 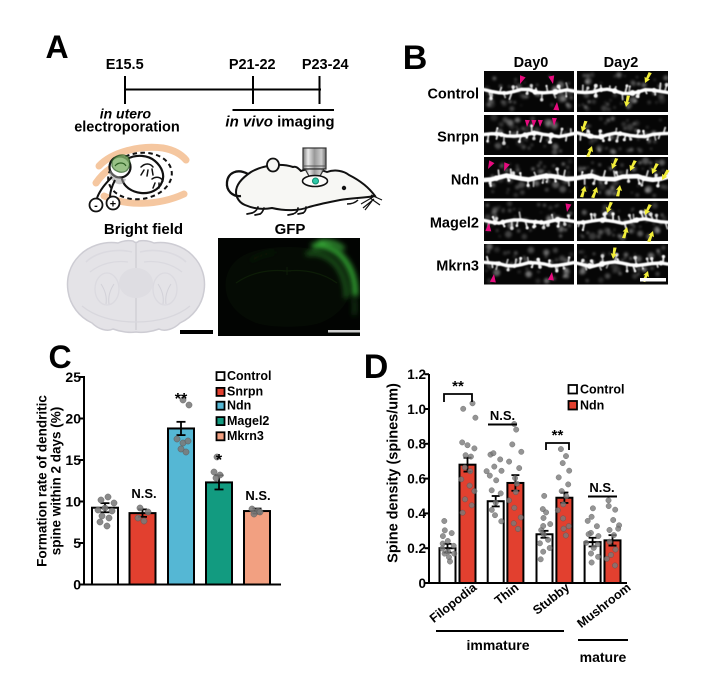 I want to click on svg-text: 25, so click(x=73, y=377).